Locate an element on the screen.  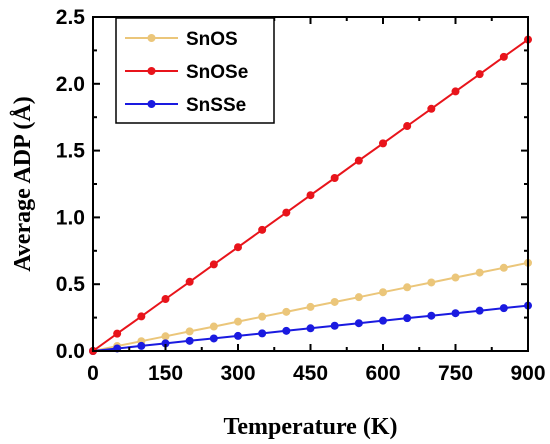
legend-label-SnOSe: SnOSe is located at coordinates (217, 72).